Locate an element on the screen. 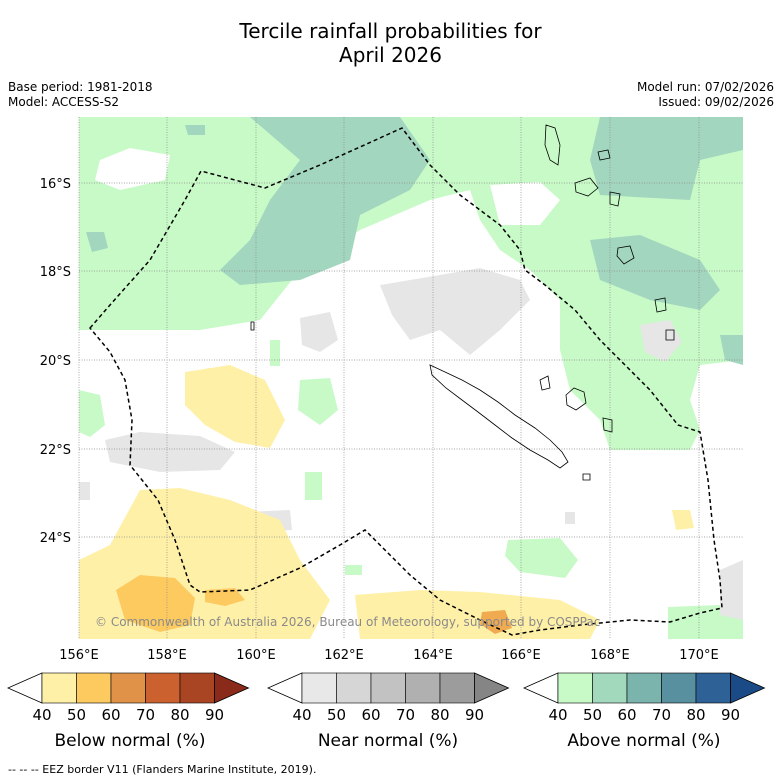 The width and height of the screenshot is (781, 781). meta-left: Base period: 1981-2018 Model: ACCESS-S2 is located at coordinates (80, 95).